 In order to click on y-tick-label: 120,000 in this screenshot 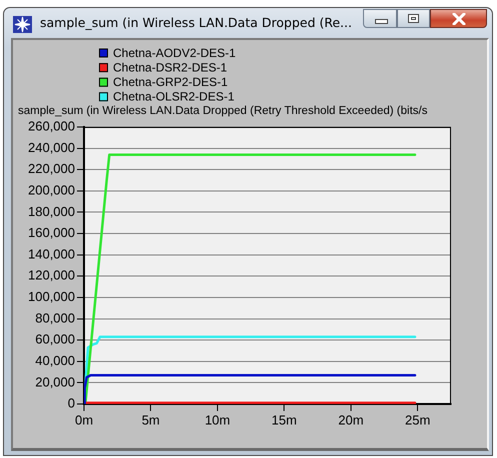, I will do `click(51, 275)`.